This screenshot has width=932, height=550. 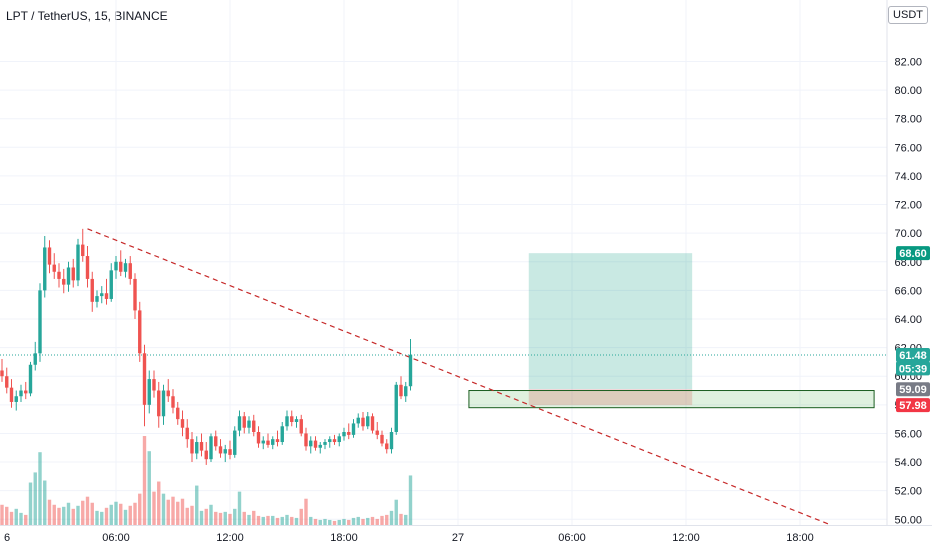 What do you see at coordinates (908, 62) in the screenshot?
I see `price-tick-label: 82.00` at bounding box center [908, 62].